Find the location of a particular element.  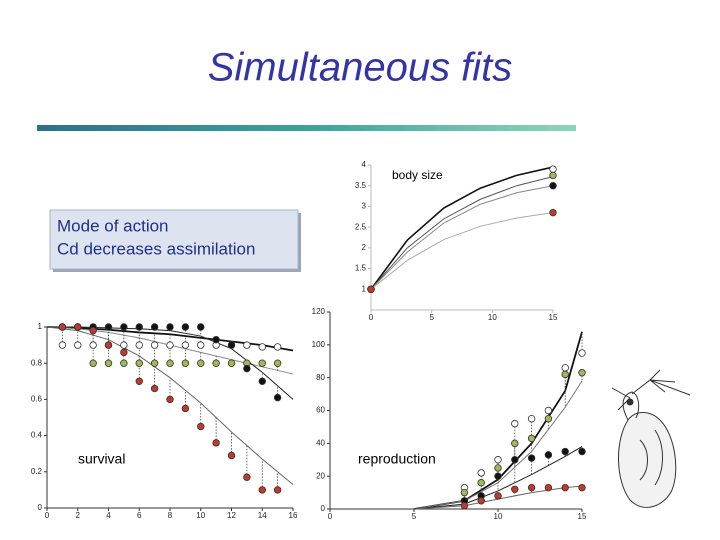

y-tick-label: 2.5 is located at coordinates (361, 226).